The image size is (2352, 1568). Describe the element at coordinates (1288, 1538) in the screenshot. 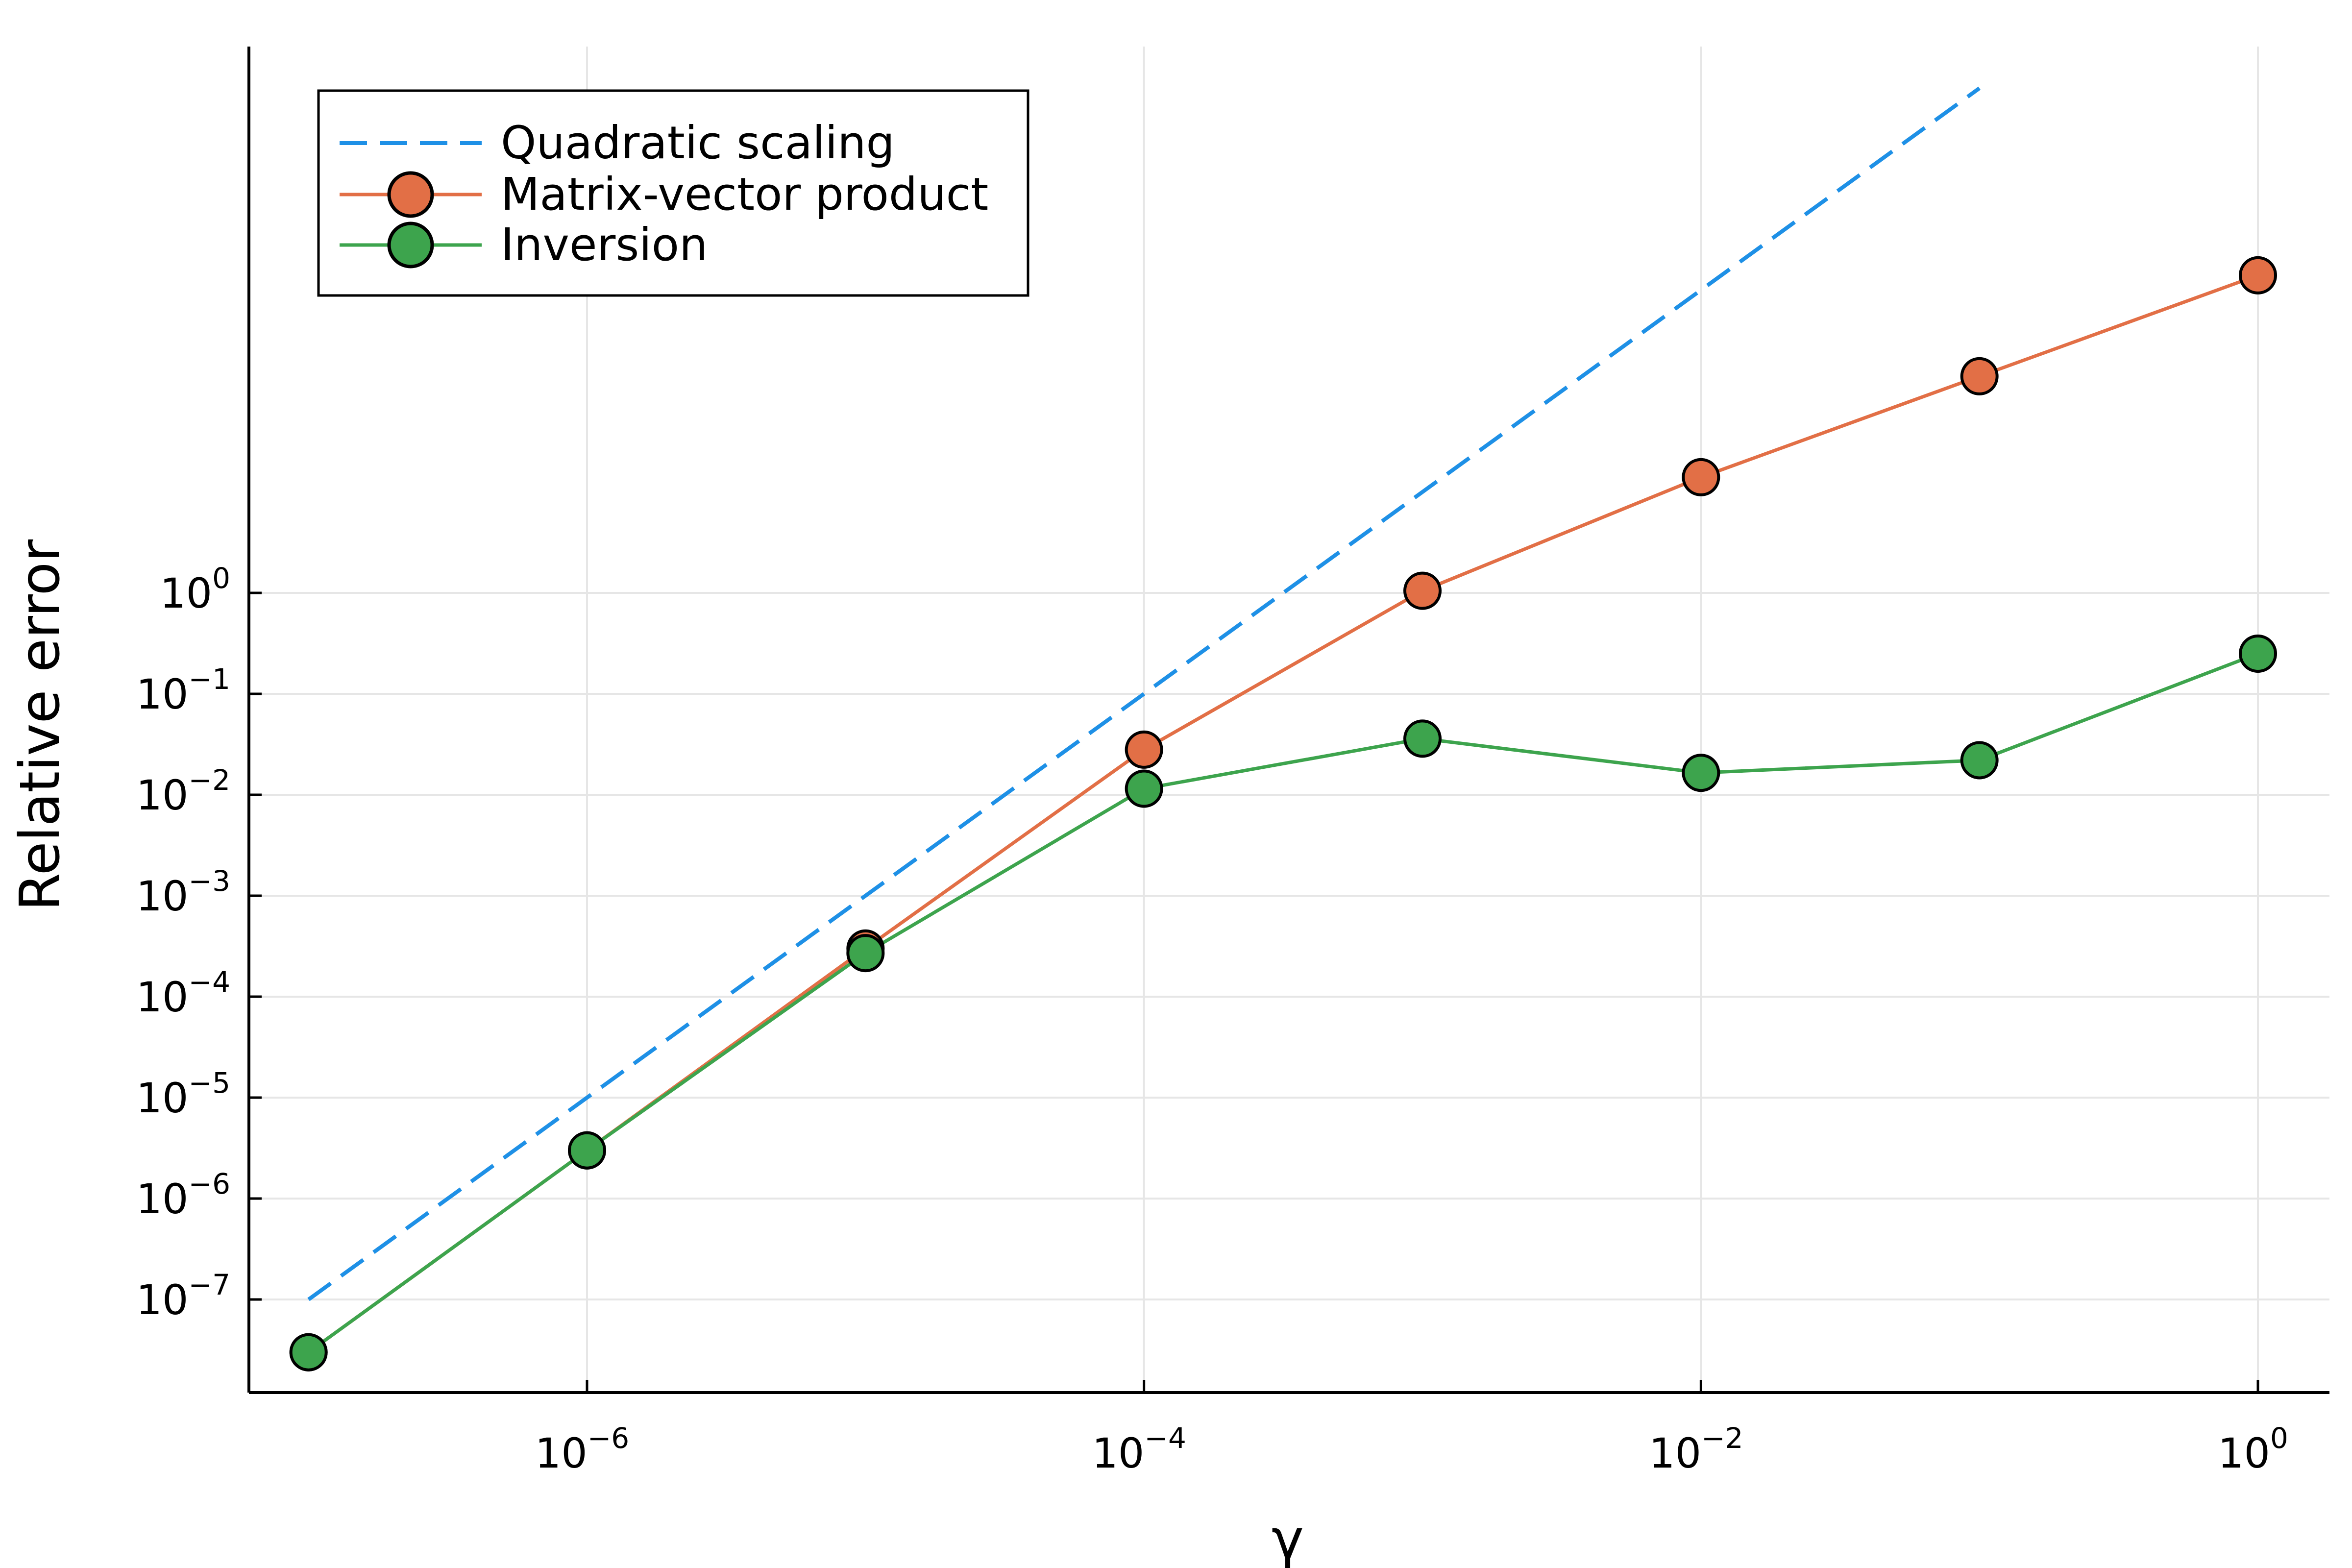

I see `x-axis-label: γ` at that location.